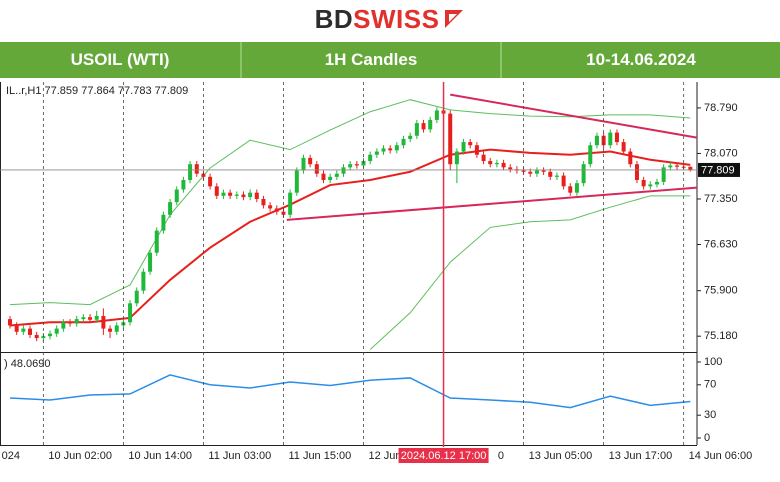  What do you see at coordinates (501, 456) in the screenshot?
I see `x-tick-label: 0` at bounding box center [501, 456].